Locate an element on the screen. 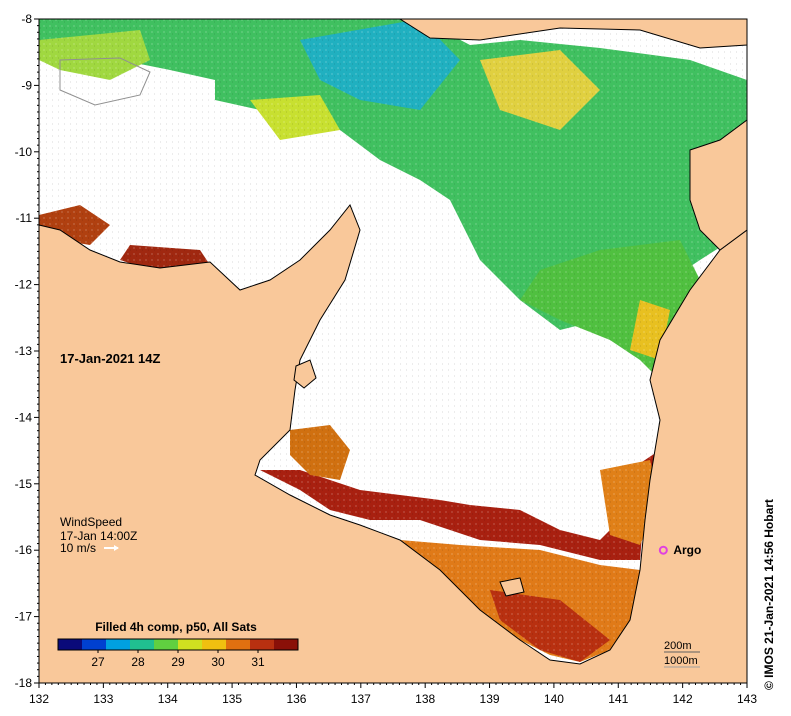 This screenshot has height=716, width=791. x-tick-label: 134 is located at coordinates (168, 699).